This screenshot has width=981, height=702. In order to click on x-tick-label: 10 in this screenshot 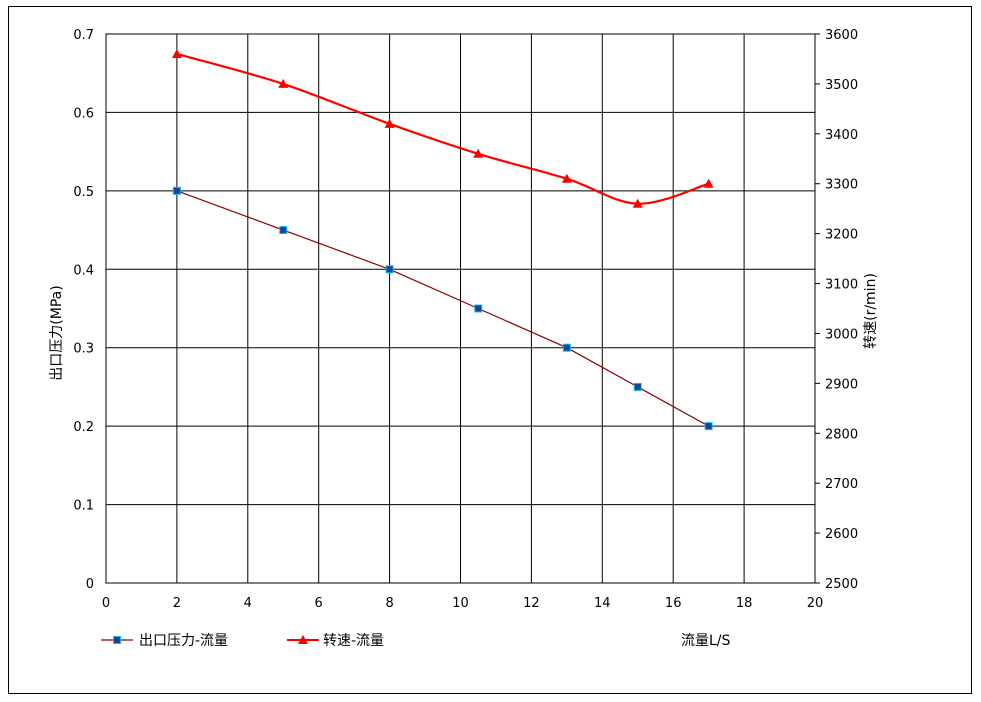, I will do `click(460, 603)`.